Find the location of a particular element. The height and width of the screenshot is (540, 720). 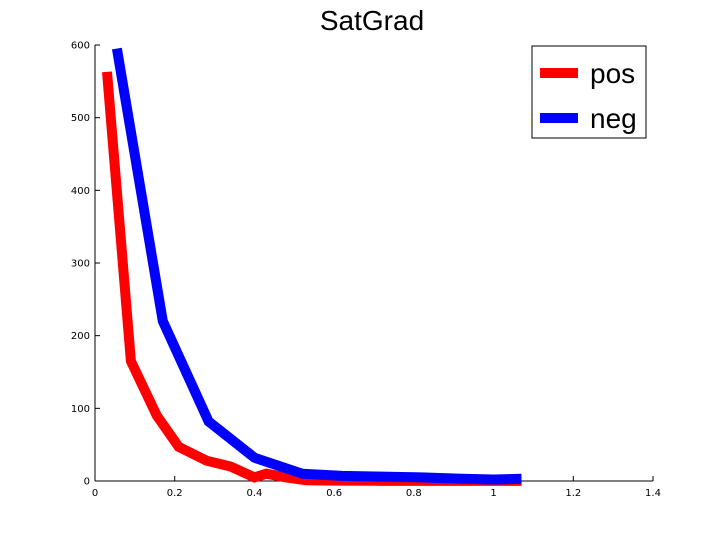

y-tick-label: 400 is located at coordinates (80, 191).